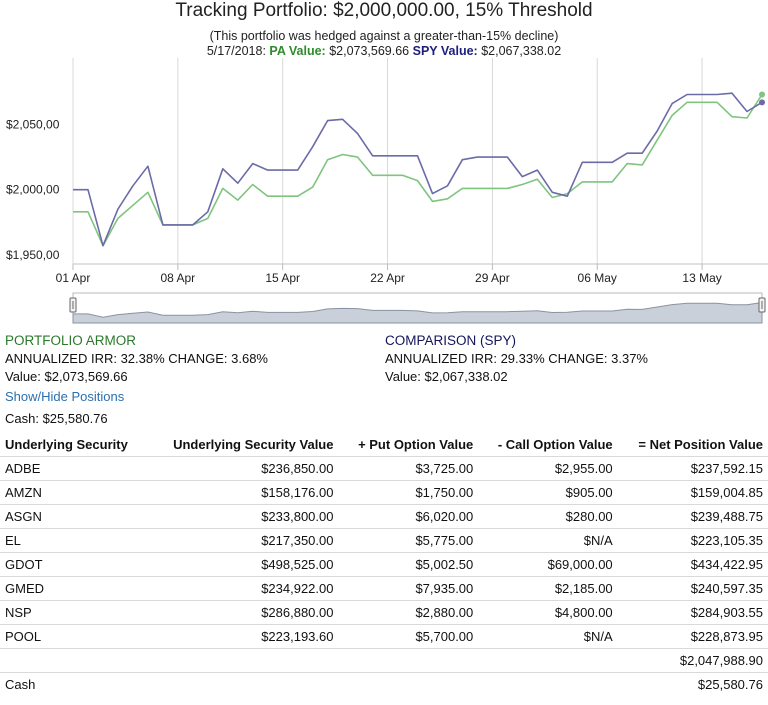  What do you see at coordinates (692, 468) in the screenshot?
I see `cell-net-value: $237,592.15` at bounding box center [692, 468].